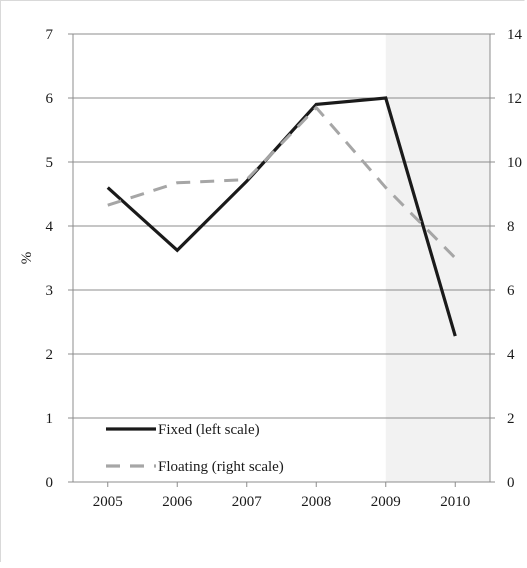 The width and height of the screenshot is (527, 568). Describe the element at coordinates (386, 502) in the screenshot. I see `x-tick-label: 2009` at that location.